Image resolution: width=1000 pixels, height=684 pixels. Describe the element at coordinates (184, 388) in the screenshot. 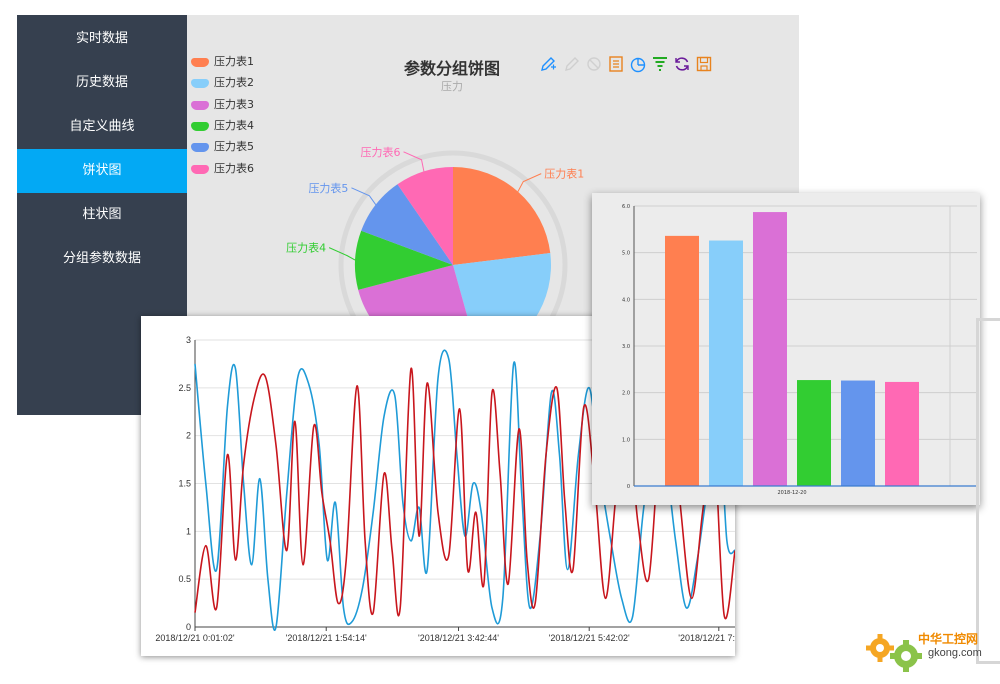

I see `line-ytick-label: 2.5` at that location.